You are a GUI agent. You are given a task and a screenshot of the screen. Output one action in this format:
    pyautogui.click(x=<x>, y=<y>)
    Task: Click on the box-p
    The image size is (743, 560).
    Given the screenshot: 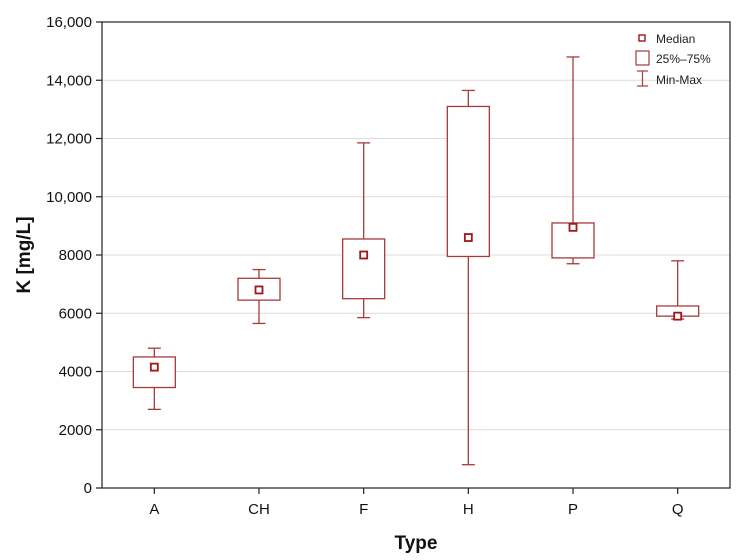 What is the action you would take?
    pyautogui.click(x=573, y=160)
    